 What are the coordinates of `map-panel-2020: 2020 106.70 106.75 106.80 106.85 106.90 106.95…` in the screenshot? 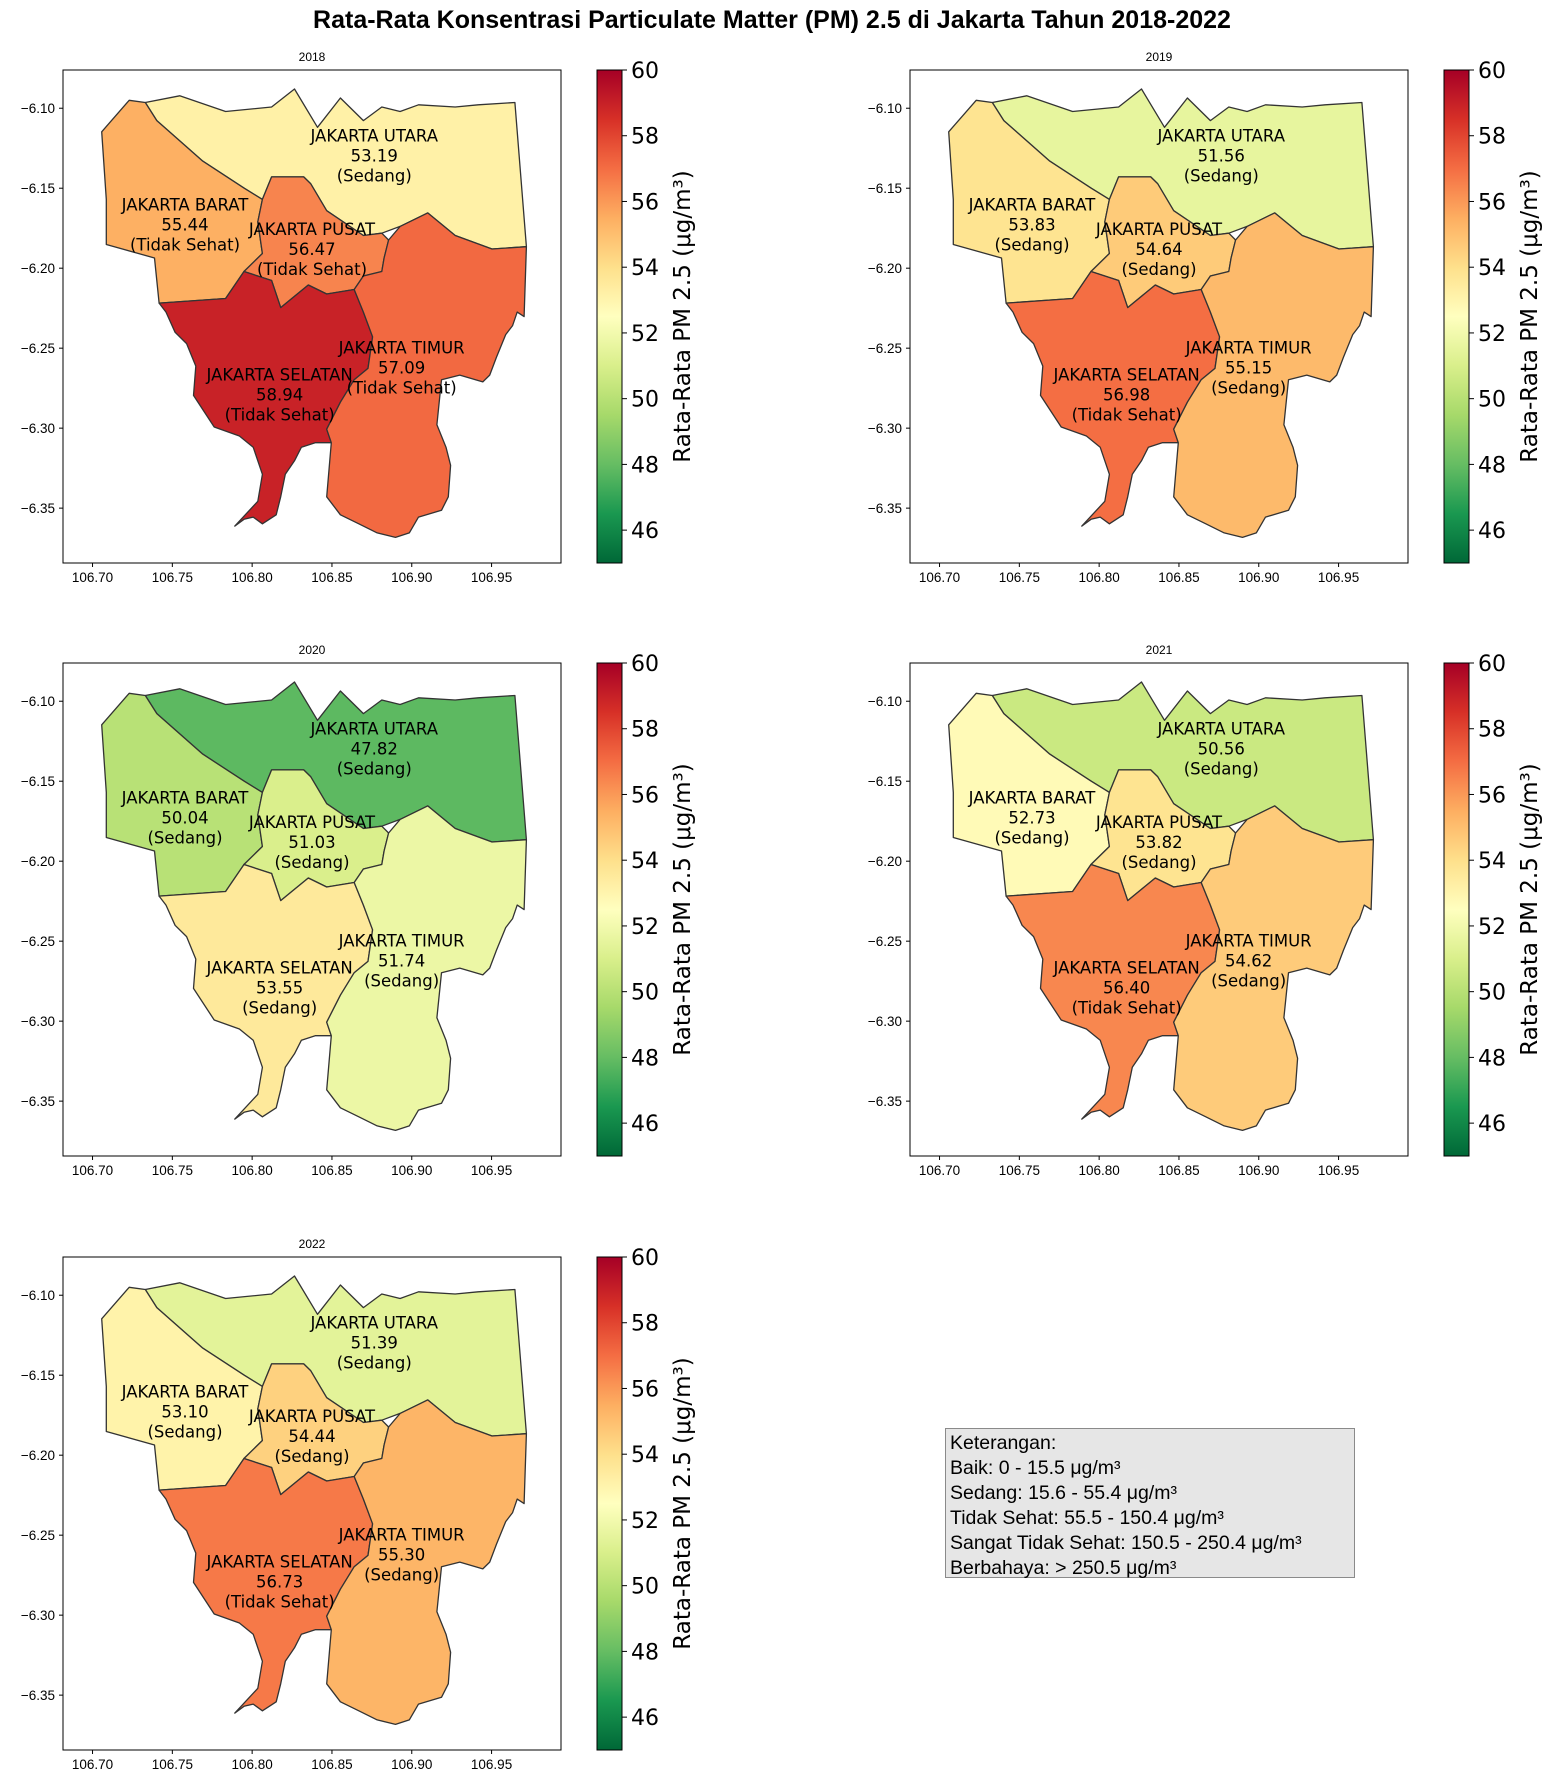 It's located at (291, 910).